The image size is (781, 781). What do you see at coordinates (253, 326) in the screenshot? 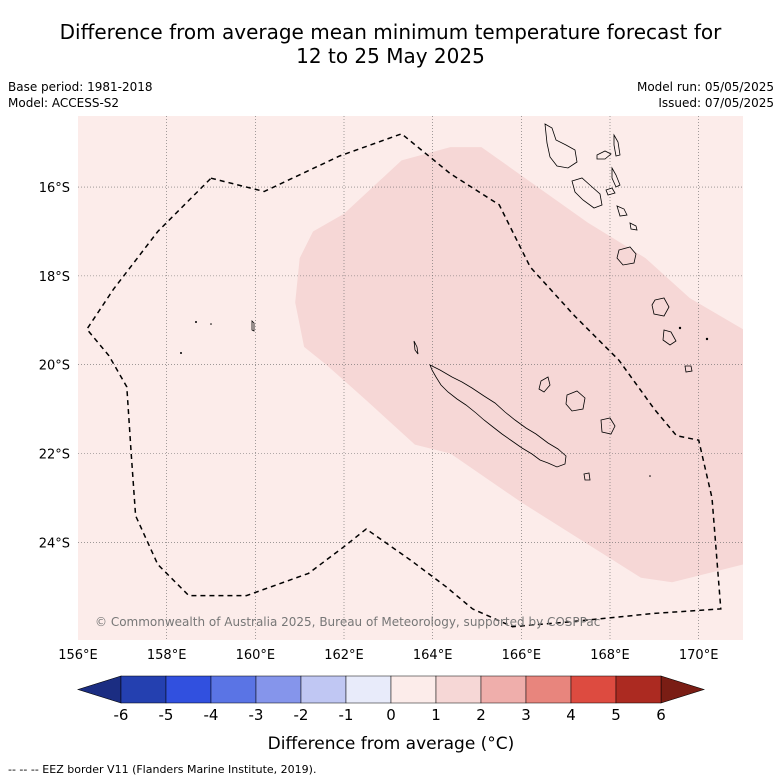
I see `chesterfield-reef-outline` at bounding box center [253, 326].